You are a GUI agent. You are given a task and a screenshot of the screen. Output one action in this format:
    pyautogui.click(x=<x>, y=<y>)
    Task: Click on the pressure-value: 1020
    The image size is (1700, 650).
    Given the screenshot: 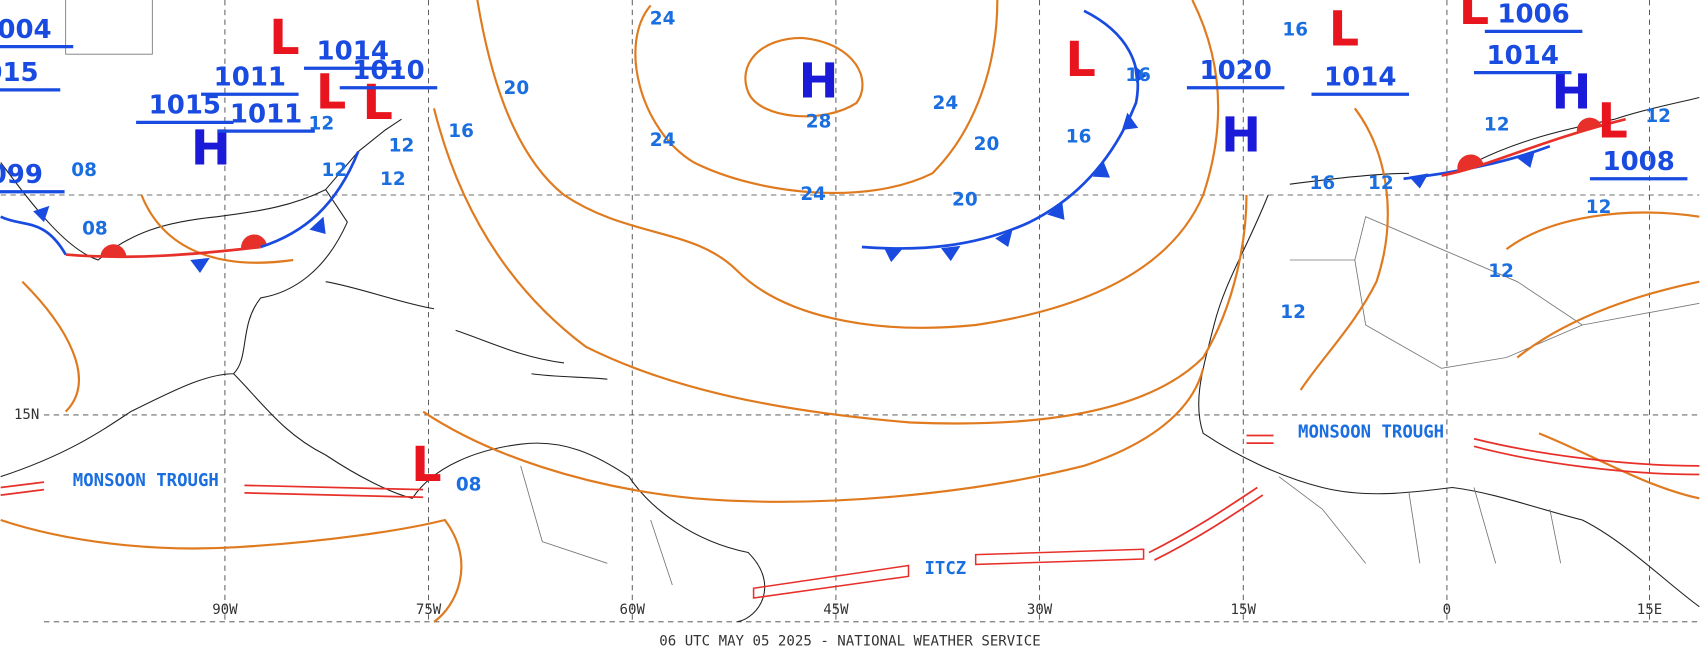 What is the action you would take?
    pyautogui.click(x=1235, y=71)
    